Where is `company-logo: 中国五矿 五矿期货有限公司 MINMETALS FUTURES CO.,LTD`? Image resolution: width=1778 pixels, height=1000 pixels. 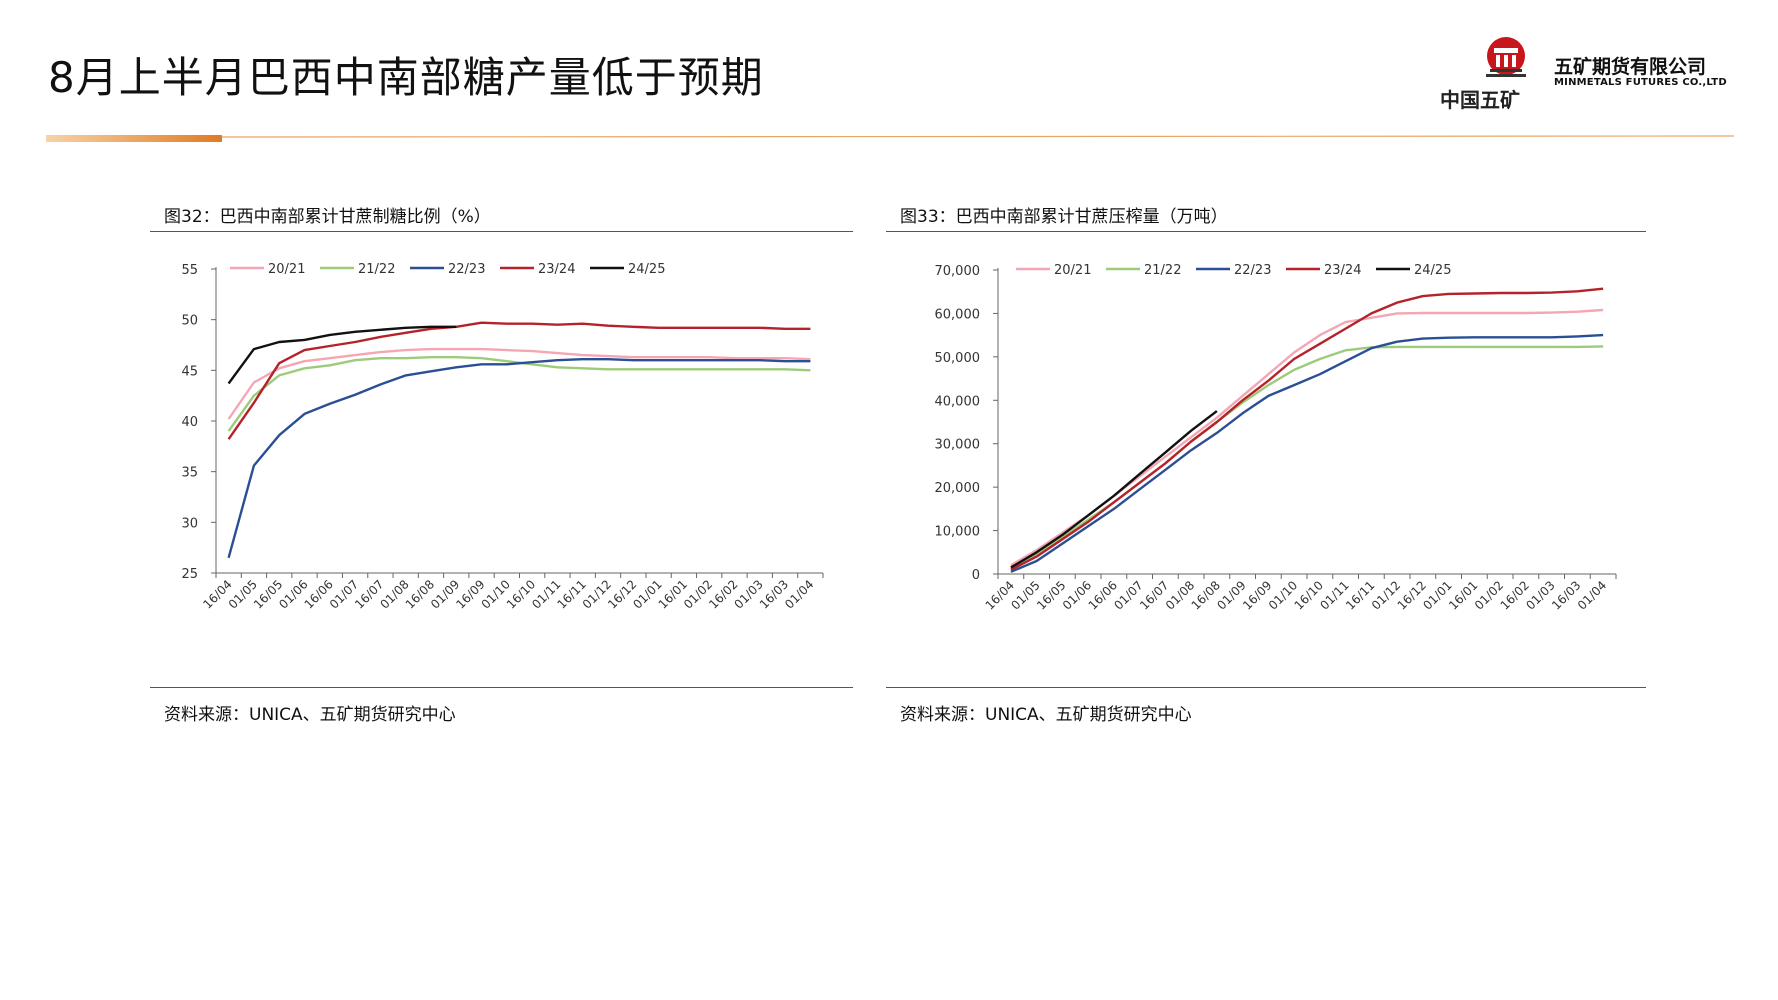 company-logo: 中国五矿 五矿期货有限公司 MINMETALS FUTURES CO.,LTD is located at coordinates (1590, 76).